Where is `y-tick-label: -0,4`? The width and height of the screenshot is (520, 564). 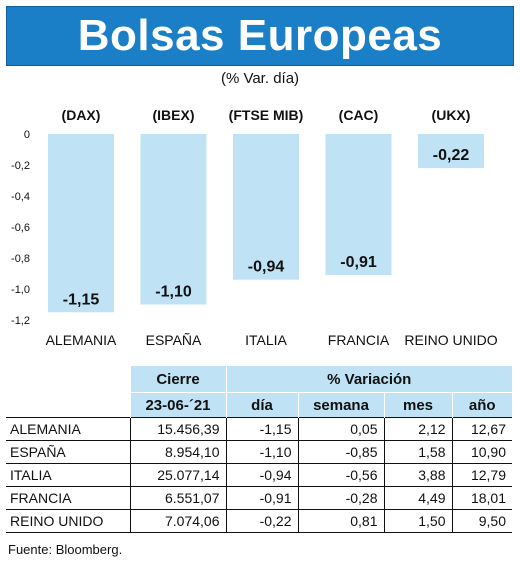
y-tick-label: -0,4 is located at coordinates (20, 197).